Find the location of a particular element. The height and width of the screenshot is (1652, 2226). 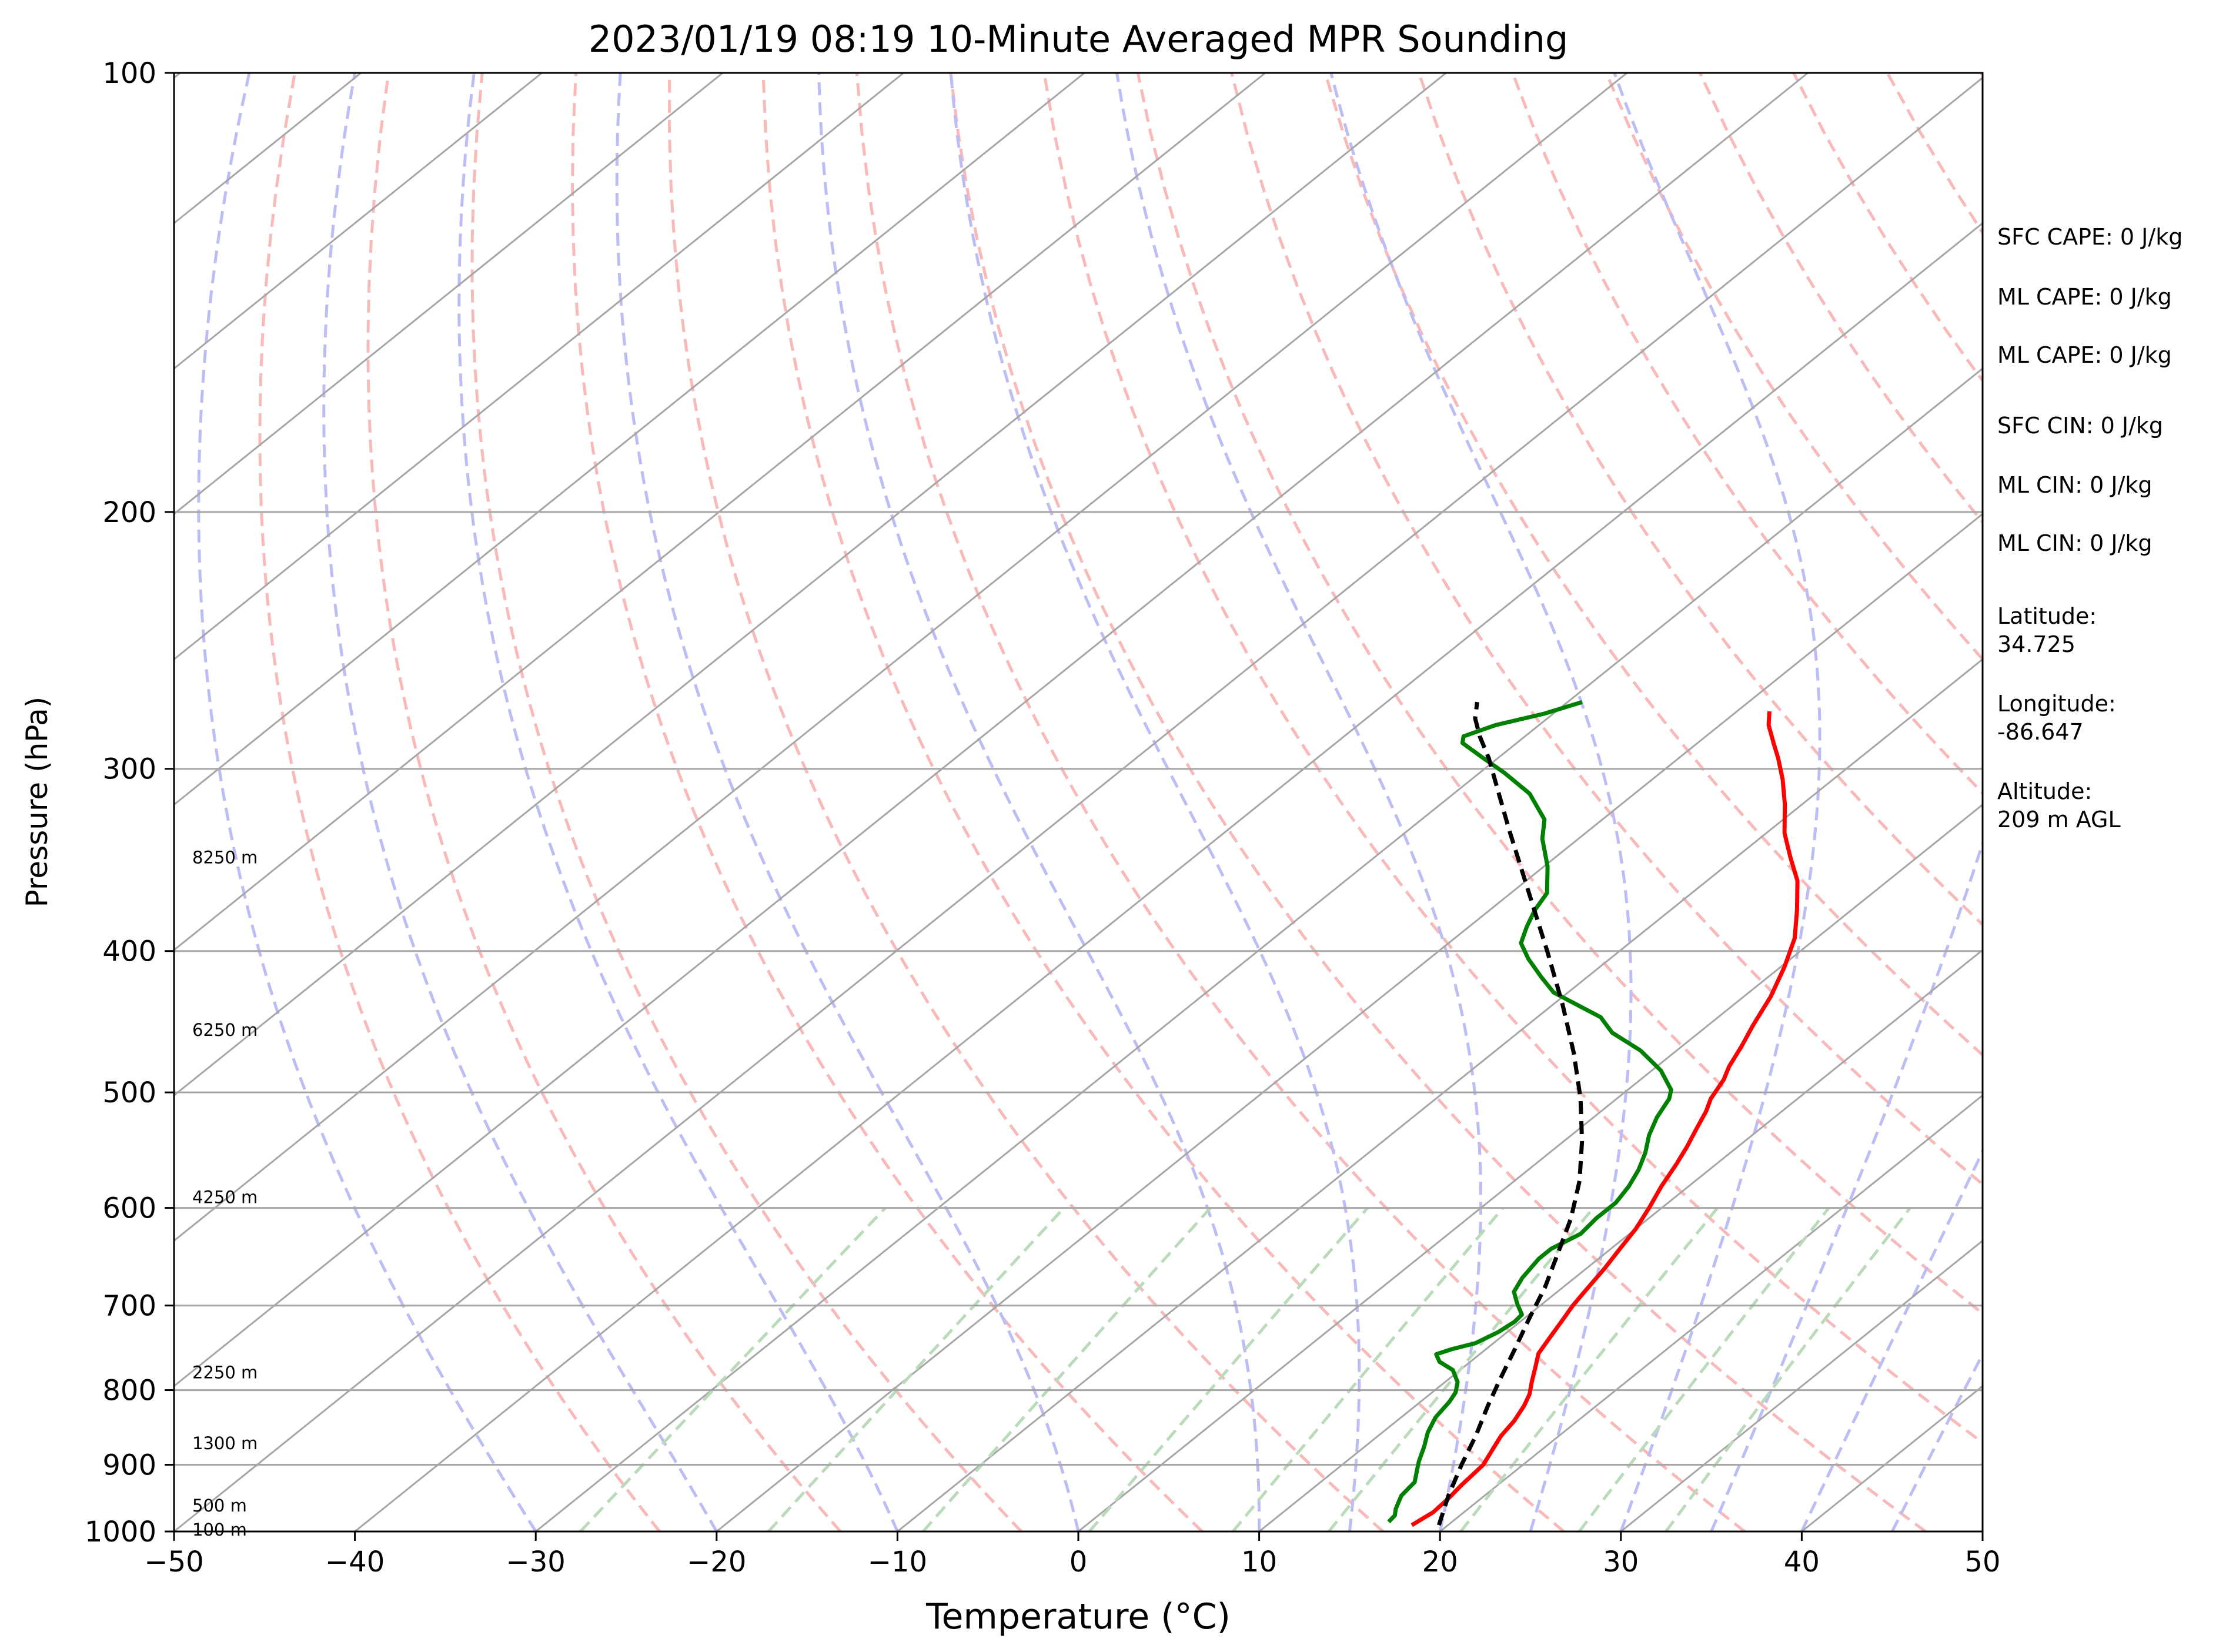

y-tick-label: 300 is located at coordinates (129, 770).